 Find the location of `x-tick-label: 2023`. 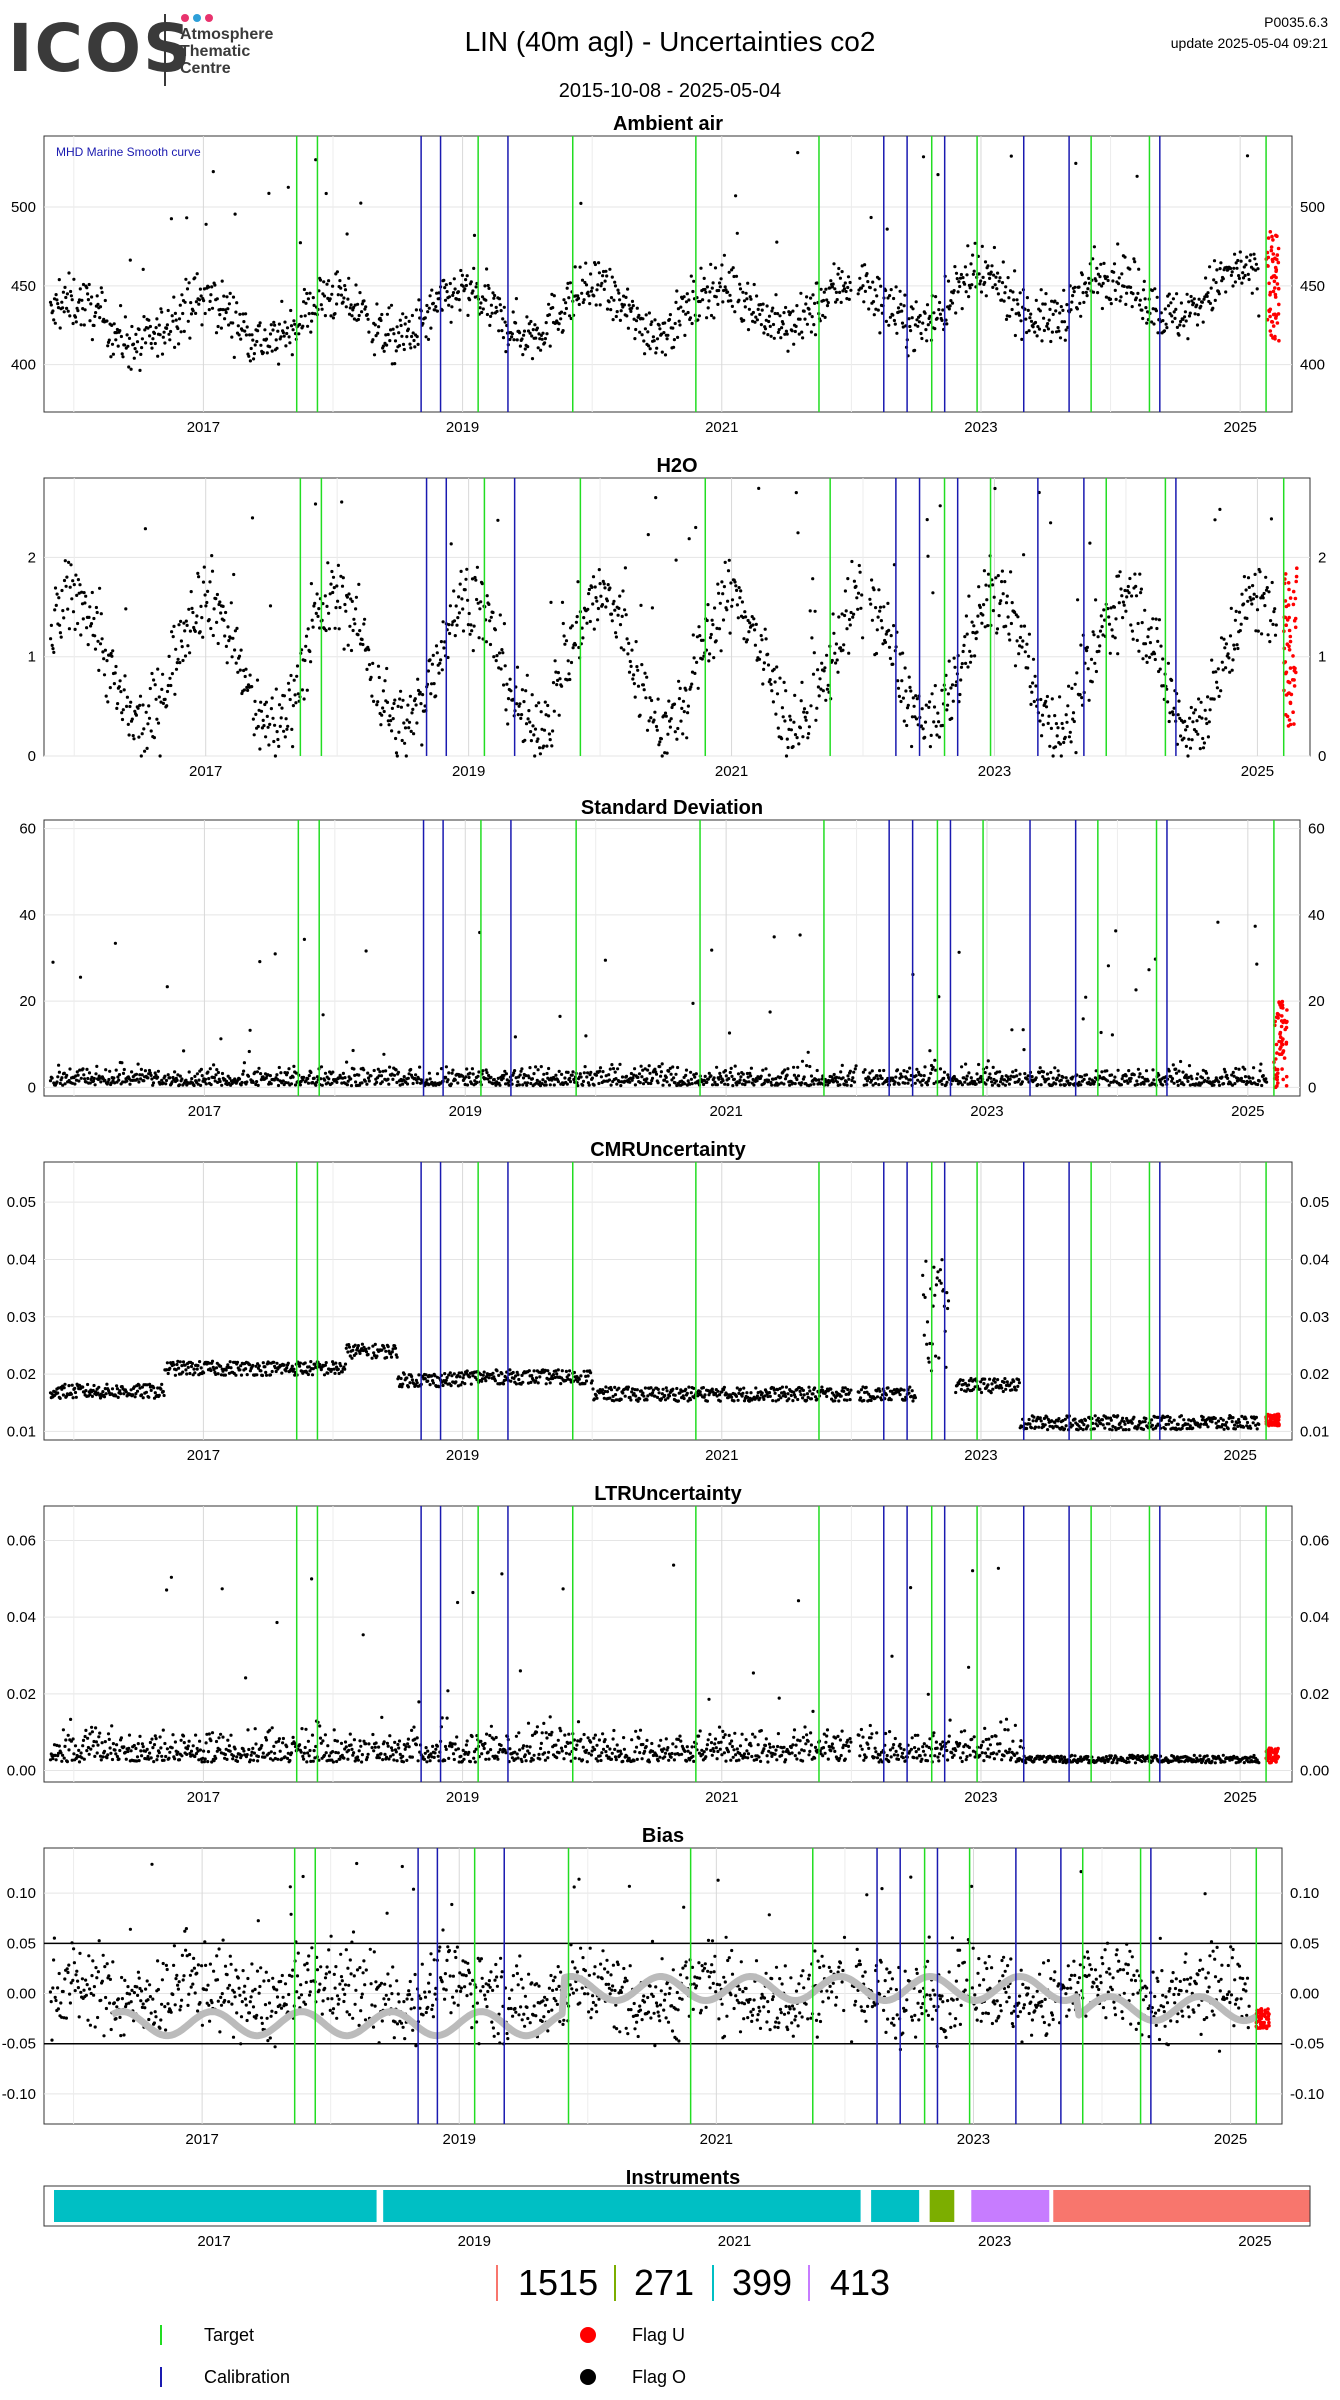

x-tick-label: 2023 is located at coordinates (986, 1111).